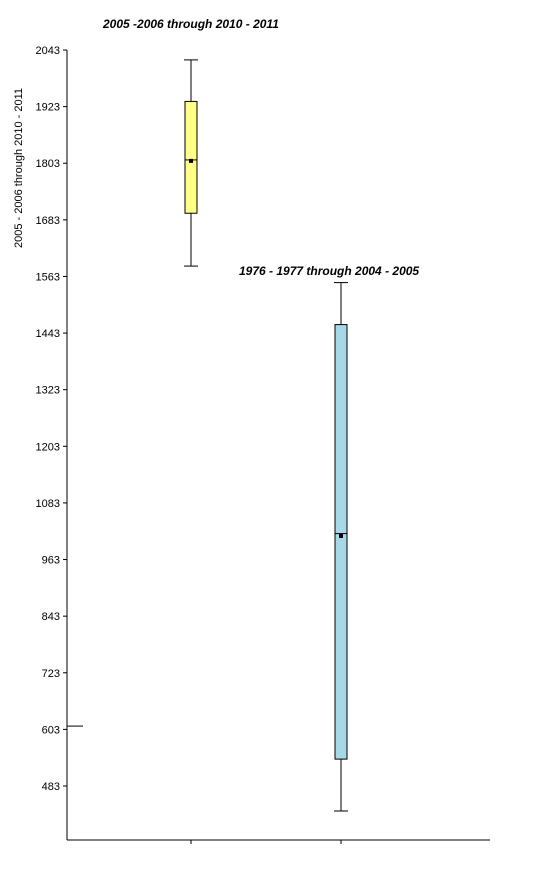  I want to click on y-tick-label: 843, so click(51, 617).